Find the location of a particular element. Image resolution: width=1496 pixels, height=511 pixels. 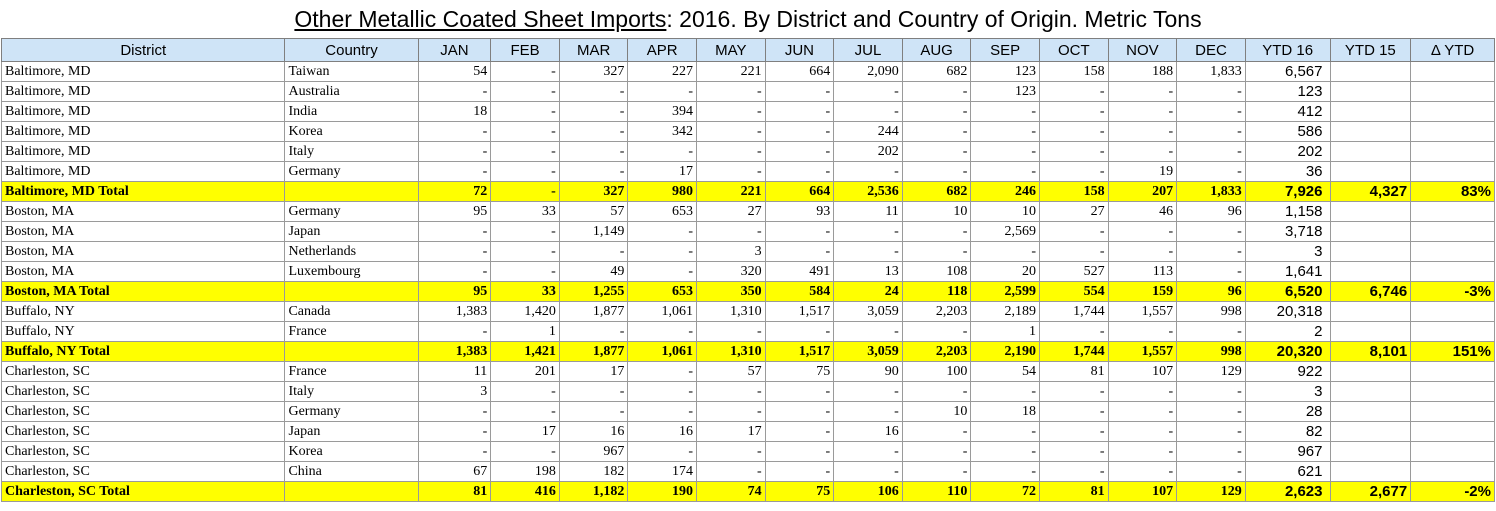

cell-apr: 174 is located at coordinates (662, 471).